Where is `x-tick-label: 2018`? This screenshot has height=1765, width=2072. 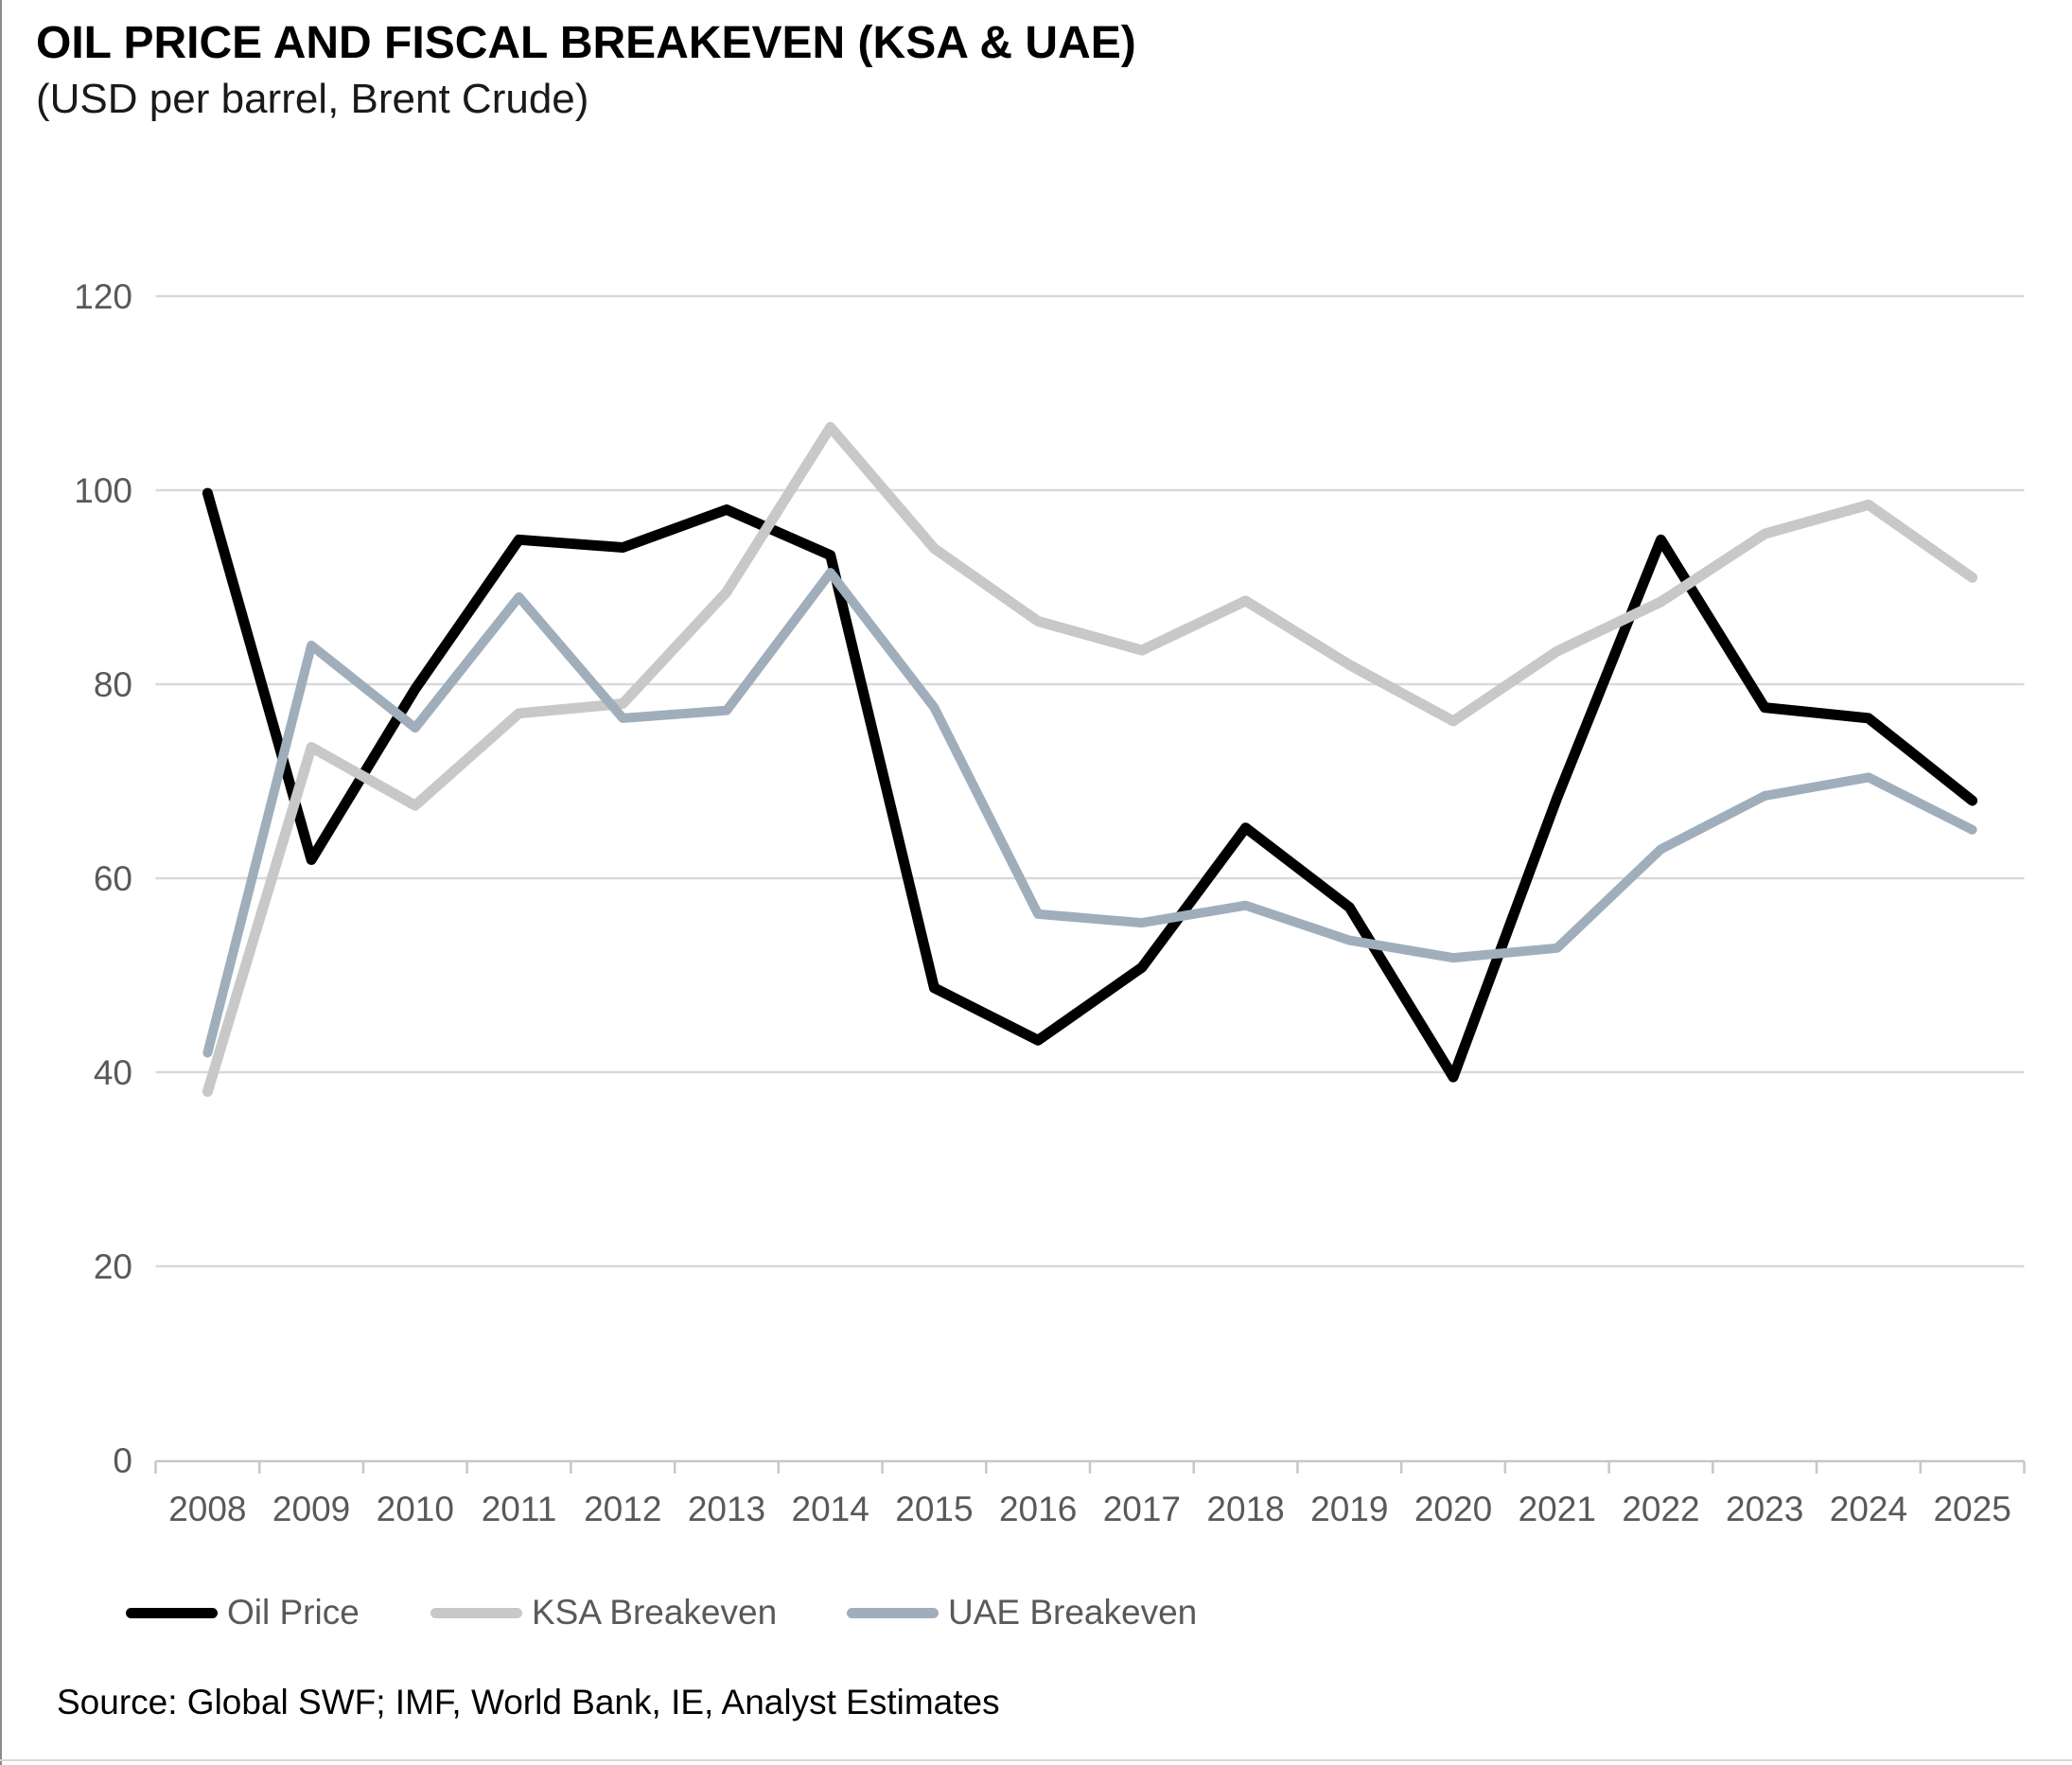
x-tick-label: 2018 is located at coordinates (1245, 1509).